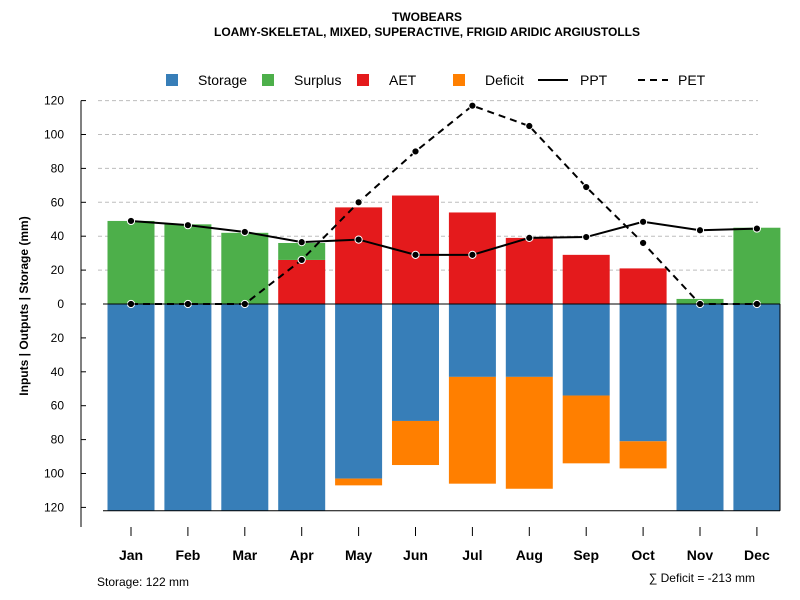 This screenshot has width=800, height=600. What do you see at coordinates (403, 80) in the screenshot?
I see `legend-aet-label: AET` at bounding box center [403, 80].